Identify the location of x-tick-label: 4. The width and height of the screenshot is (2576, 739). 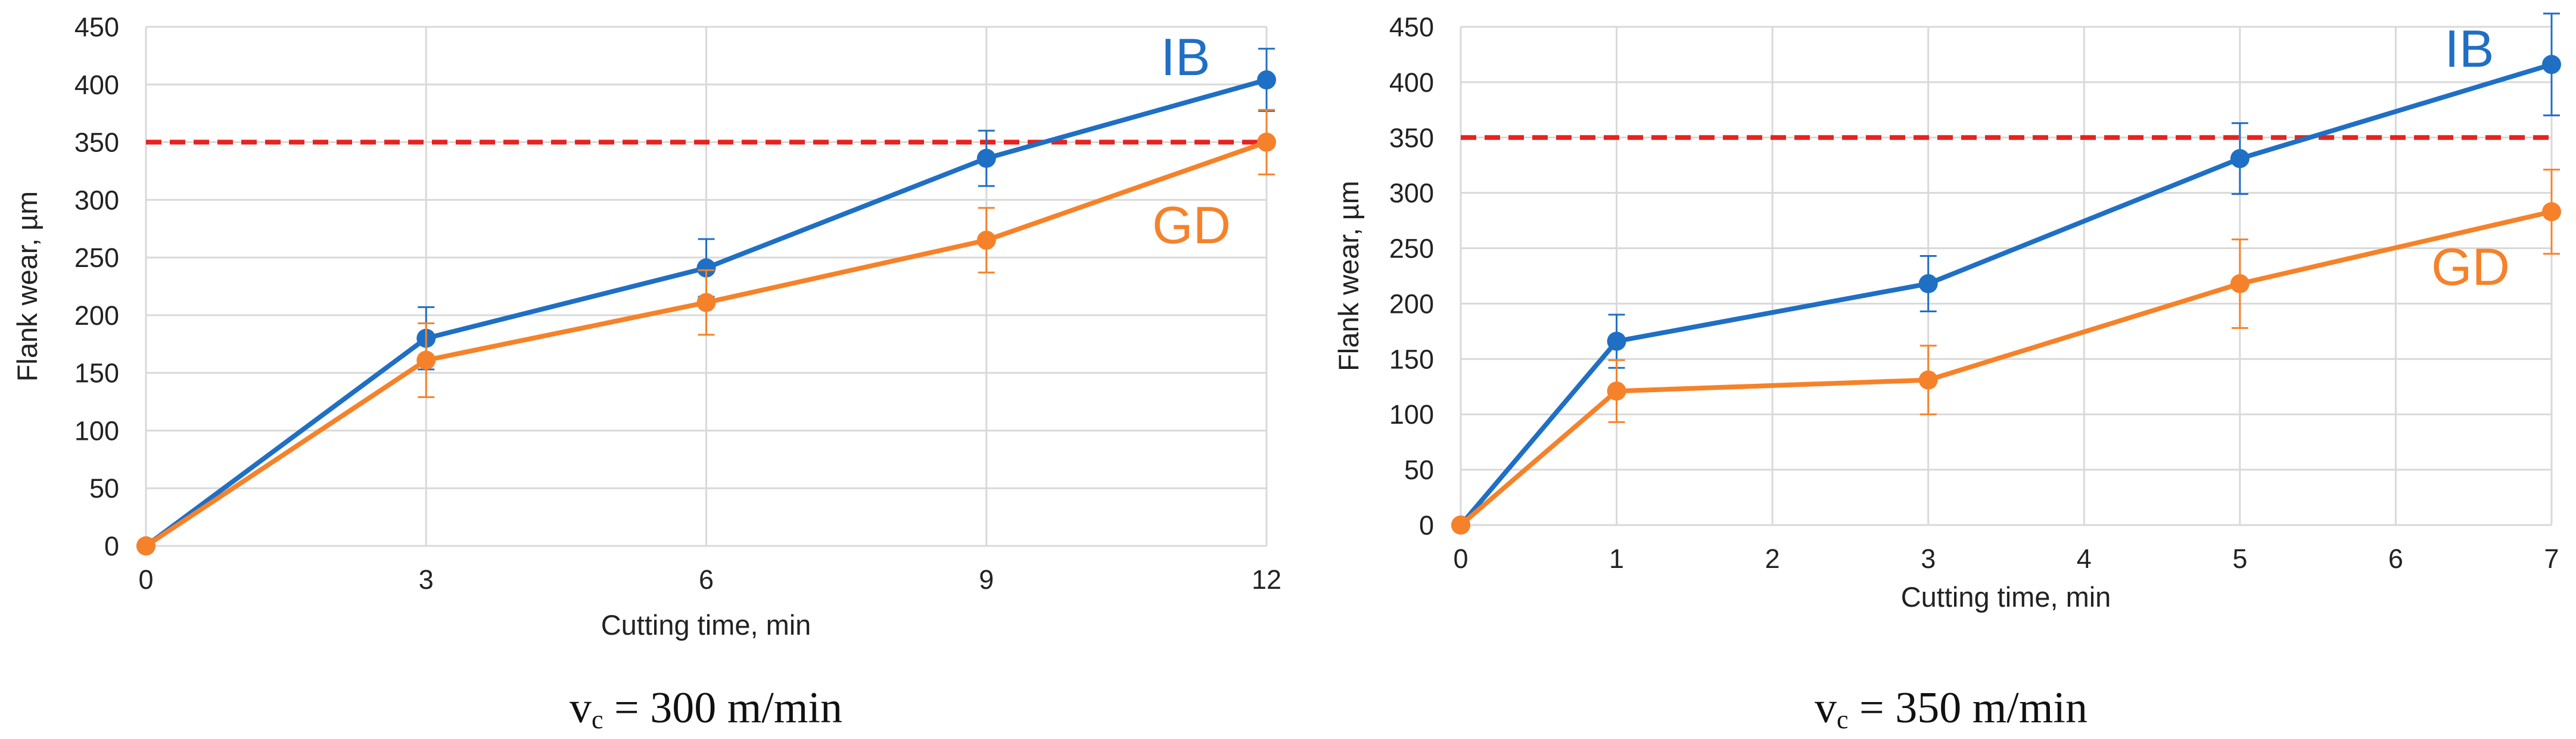
(2084, 559).